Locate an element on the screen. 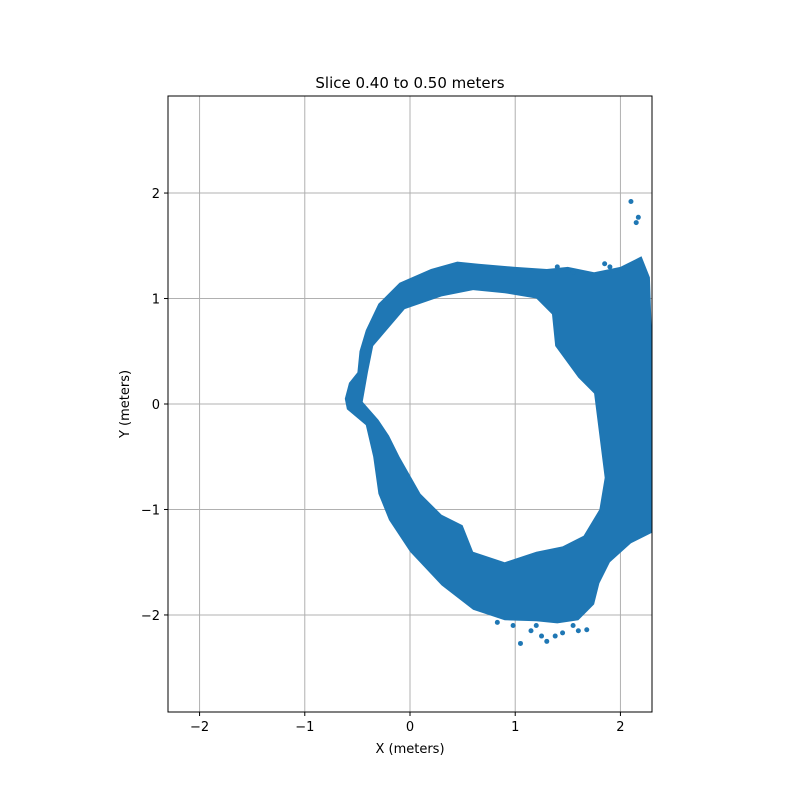  y-axis: 2 1 0 −1 −2 is located at coordinates (154, 405).